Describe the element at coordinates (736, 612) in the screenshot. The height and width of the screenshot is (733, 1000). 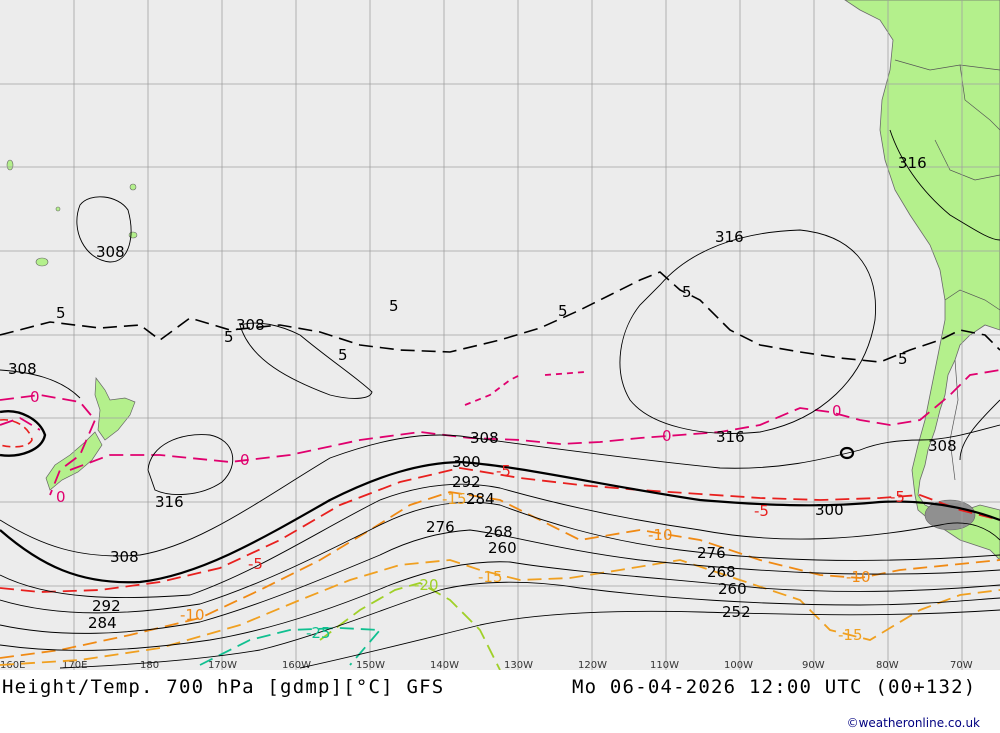
I see `height-label: 252` at that location.